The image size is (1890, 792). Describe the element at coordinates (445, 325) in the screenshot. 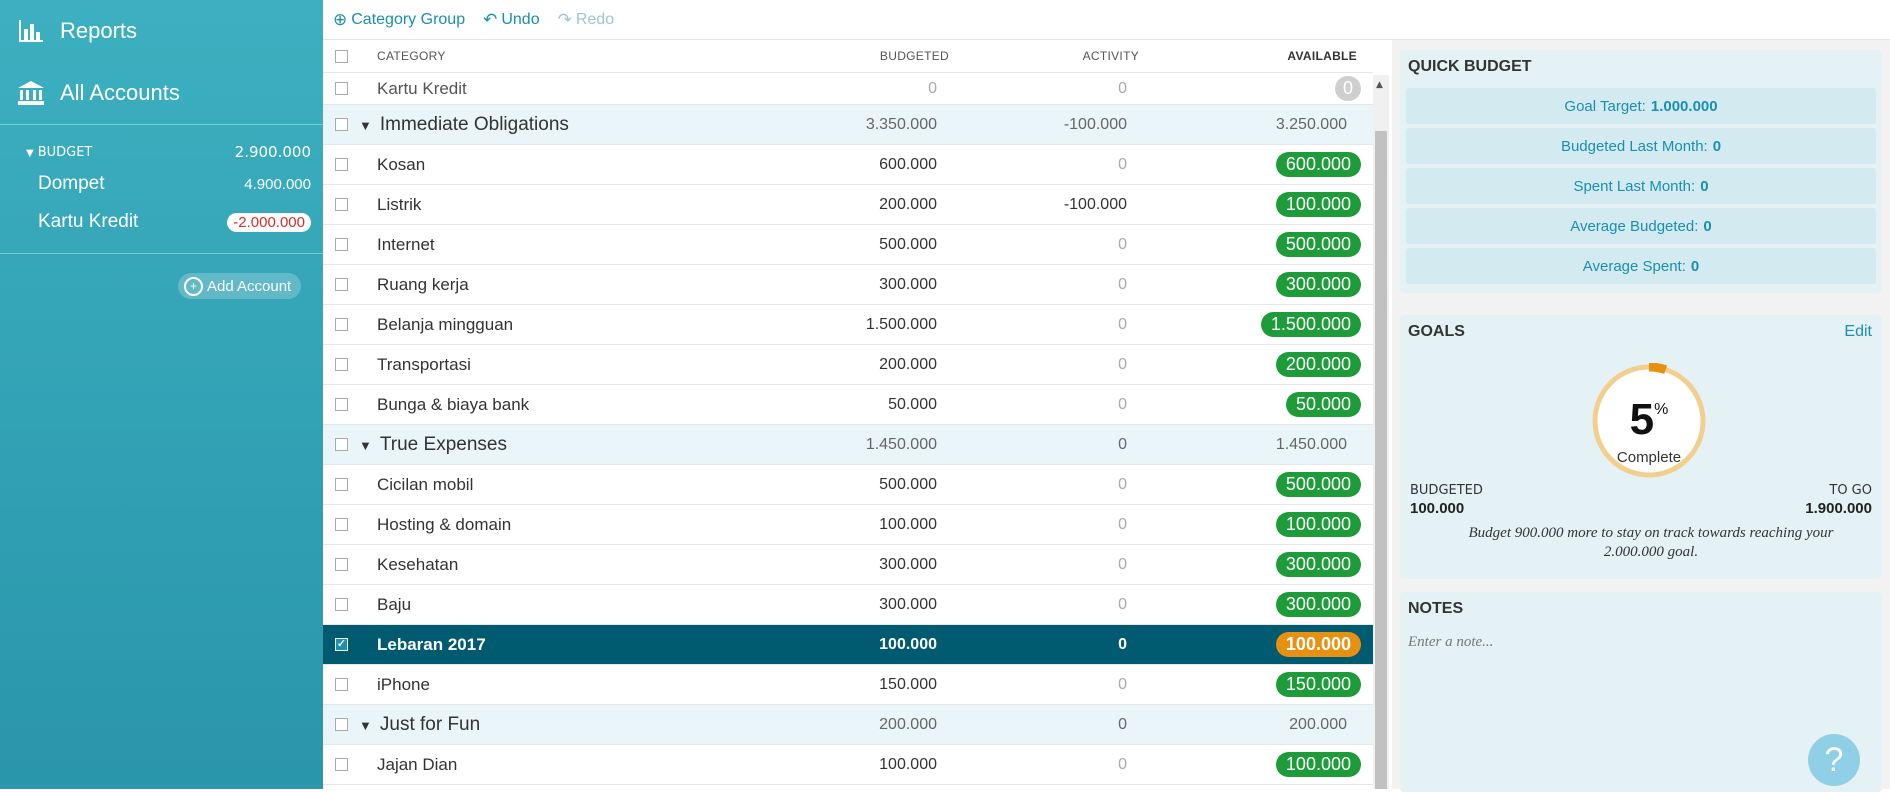

I see `category-name: Belanja mingguan` at that location.